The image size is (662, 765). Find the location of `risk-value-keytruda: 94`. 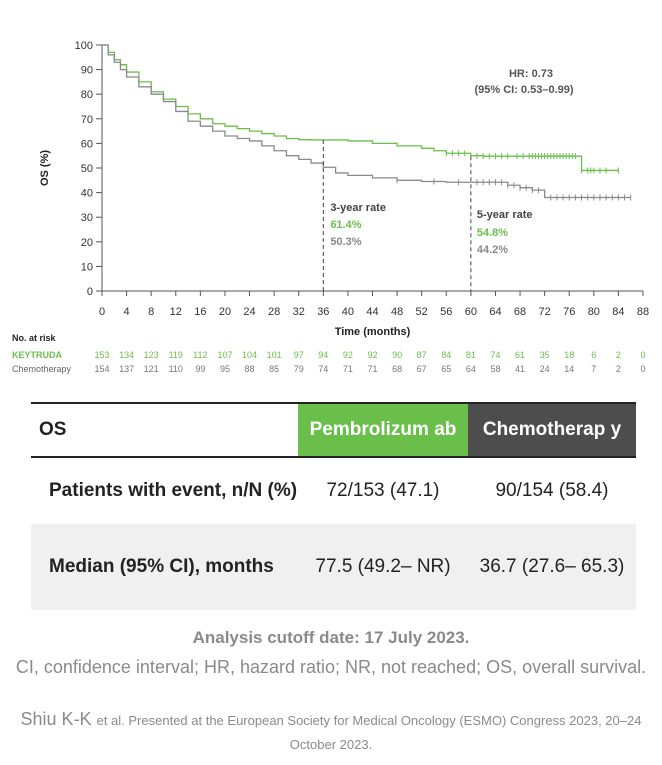

risk-value-keytruda: 94 is located at coordinates (323, 355).